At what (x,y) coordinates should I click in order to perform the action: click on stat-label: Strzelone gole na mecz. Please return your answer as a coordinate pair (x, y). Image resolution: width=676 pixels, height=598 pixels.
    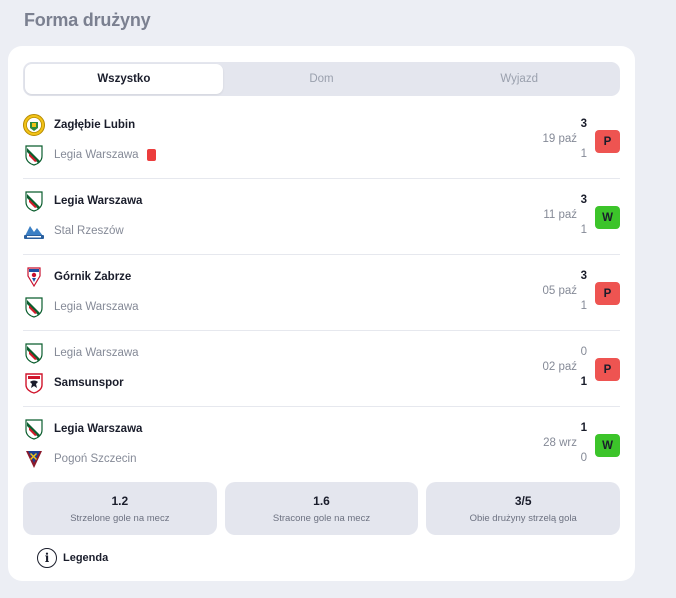
    Looking at the image, I should click on (120, 518).